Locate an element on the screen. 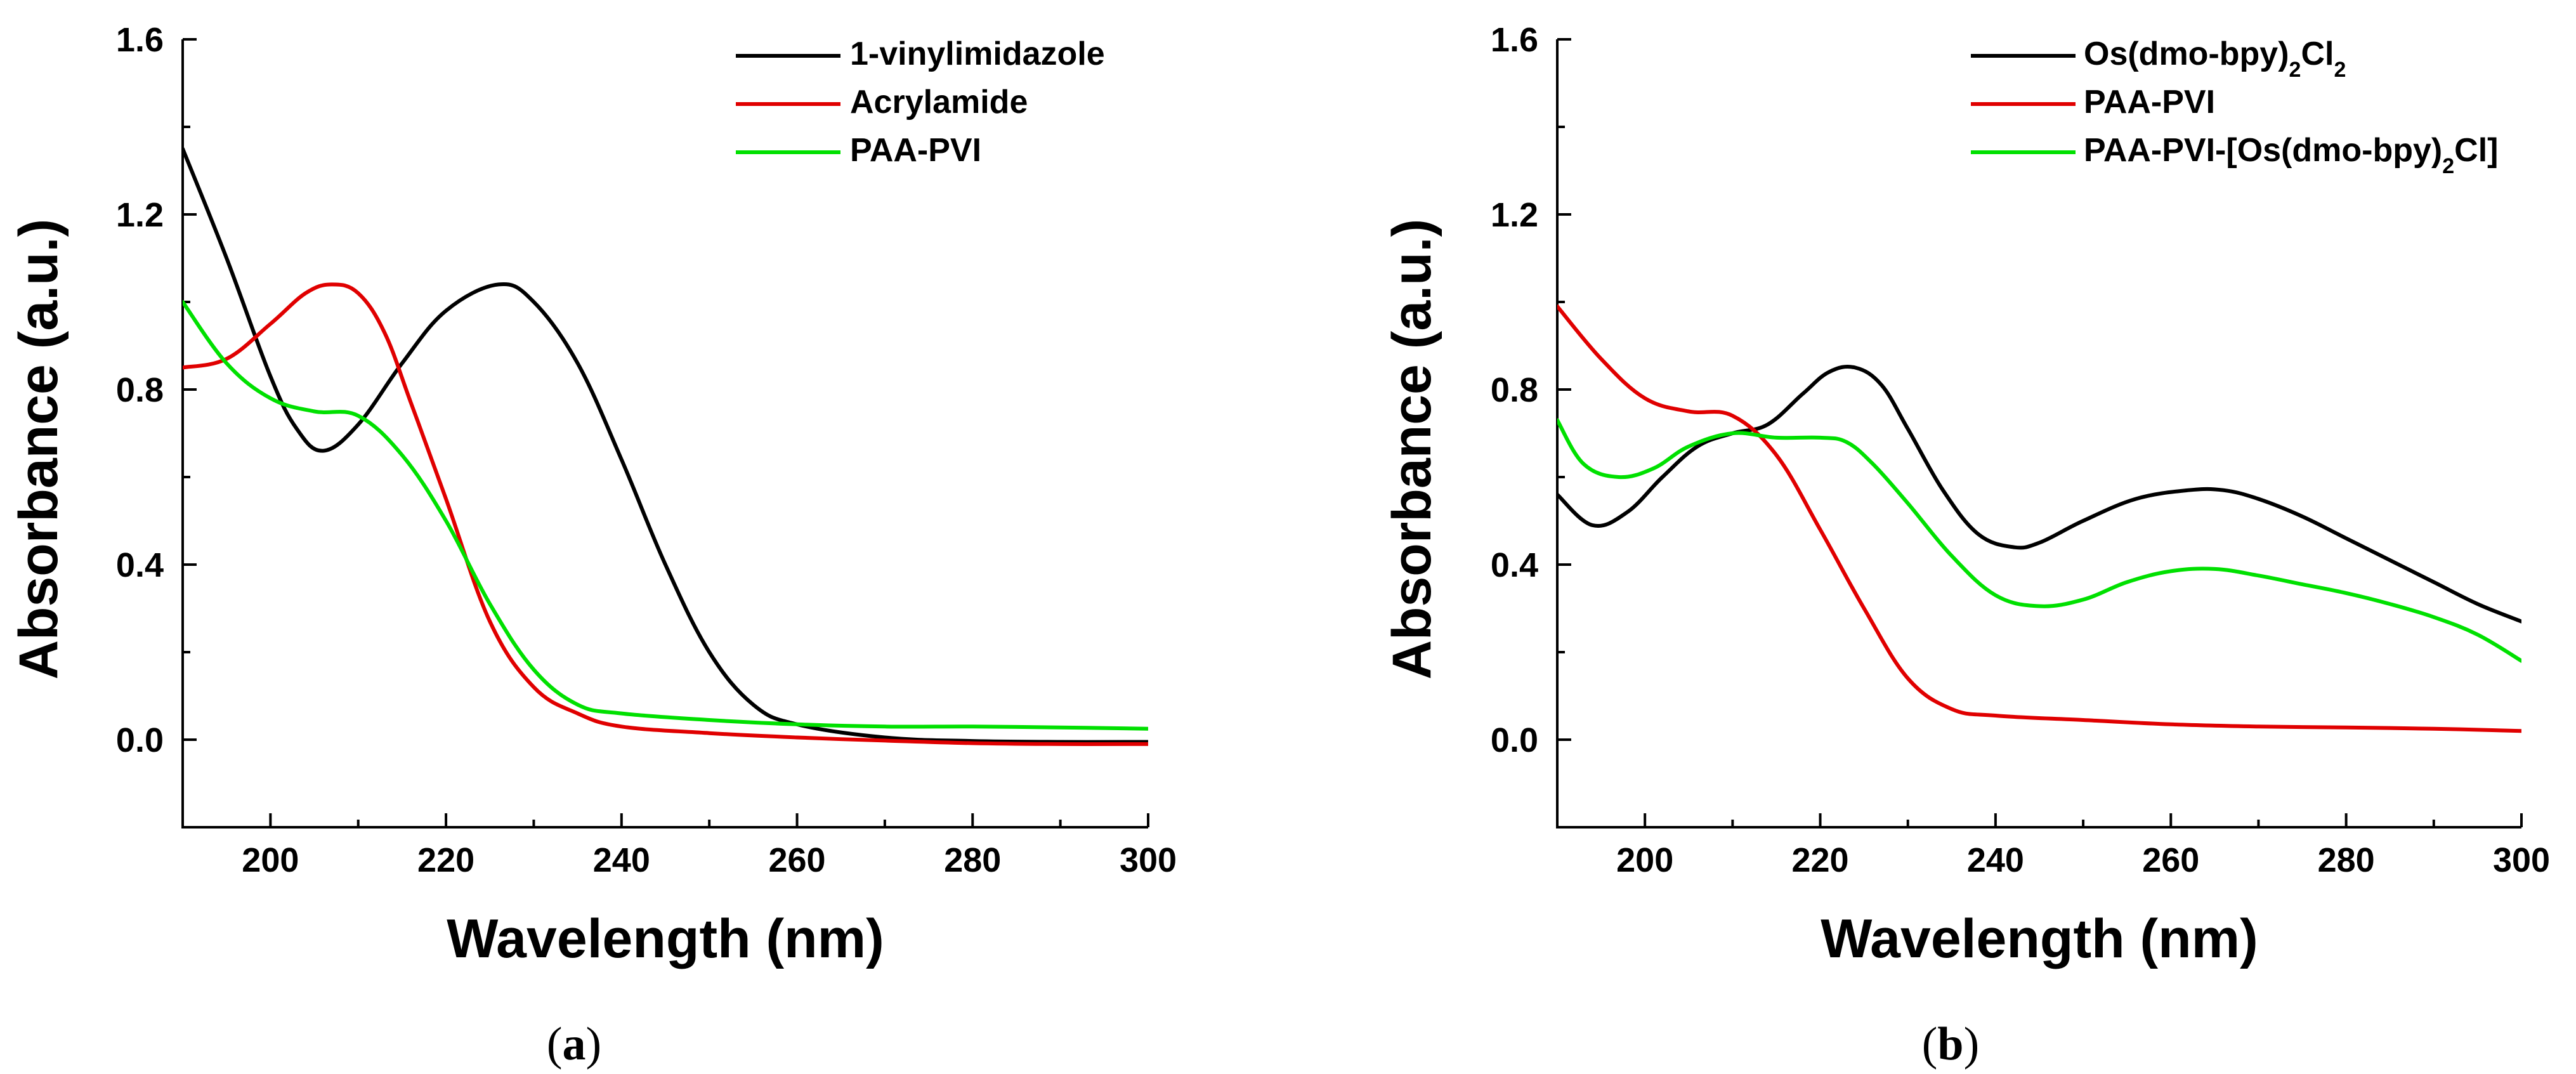  series-line-os-dmo-bpy-2cl2 is located at coordinates (2039, 494).